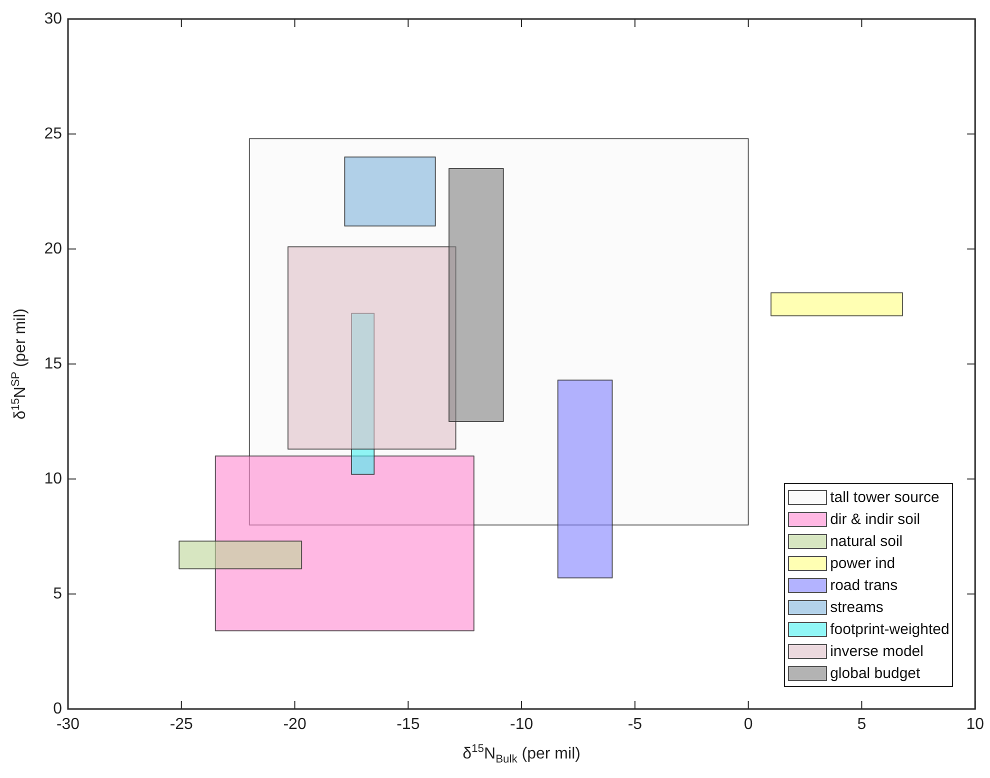 The image size is (990, 778). Describe the element at coordinates (53, 479) in the screenshot. I see `y-tick-label: 10` at that location.